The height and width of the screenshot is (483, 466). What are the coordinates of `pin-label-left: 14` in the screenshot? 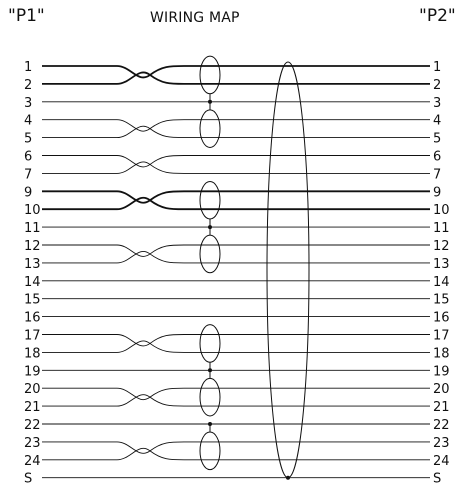 It's located at (32, 282).